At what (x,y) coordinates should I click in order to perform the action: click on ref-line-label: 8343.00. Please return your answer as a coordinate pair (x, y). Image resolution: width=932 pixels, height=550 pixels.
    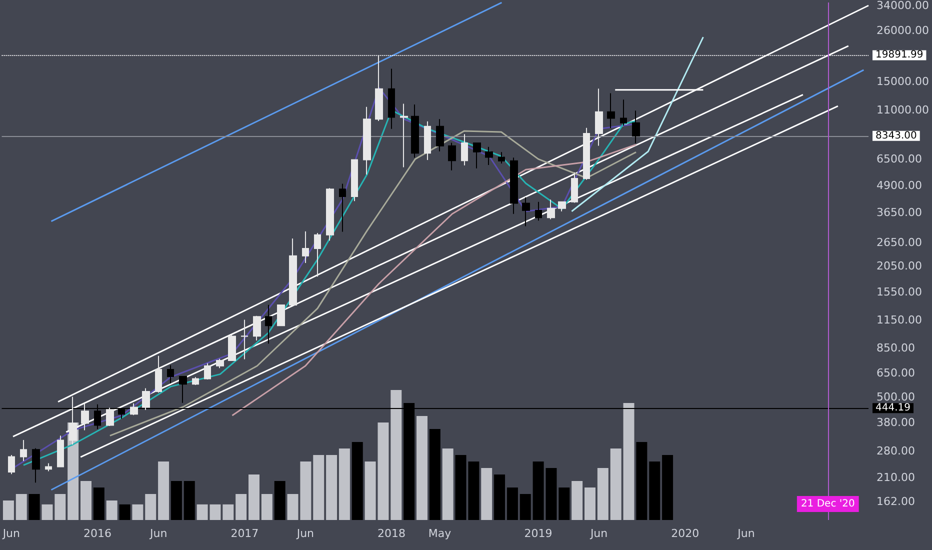
    Looking at the image, I should click on (896, 136).